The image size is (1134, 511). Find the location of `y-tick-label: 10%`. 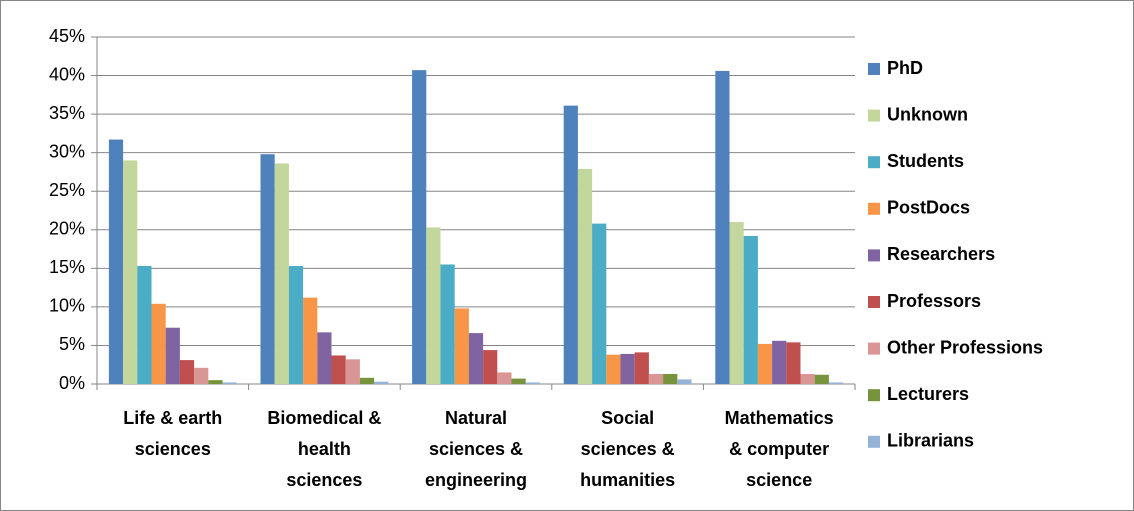

y-tick-label: 10% is located at coordinates (67, 306).